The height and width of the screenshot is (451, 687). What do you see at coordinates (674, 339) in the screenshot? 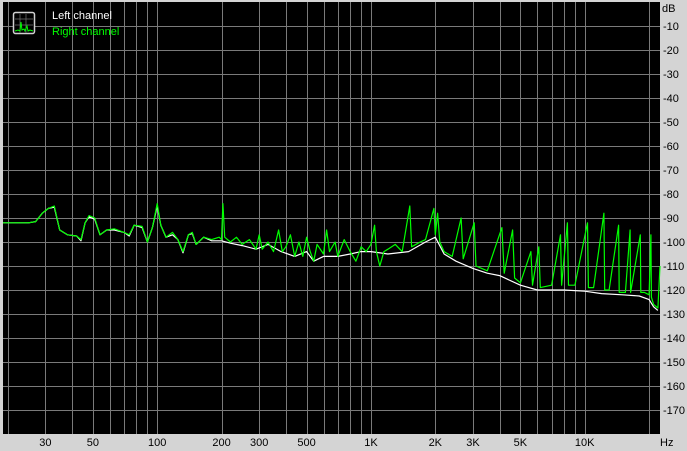
I see `y-tick-label: -140` at bounding box center [674, 339].